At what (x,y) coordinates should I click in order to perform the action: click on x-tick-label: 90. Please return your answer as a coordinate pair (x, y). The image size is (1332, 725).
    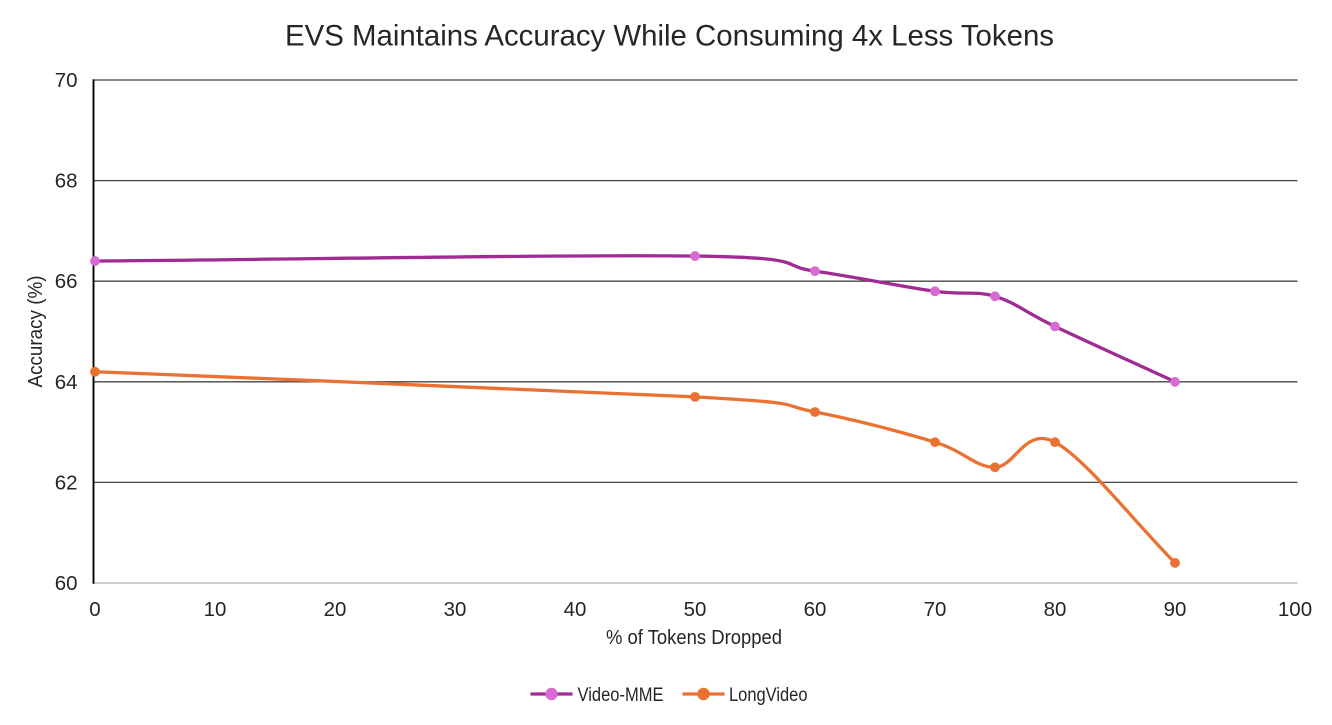
    Looking at the image, I should click on (1175, 609).